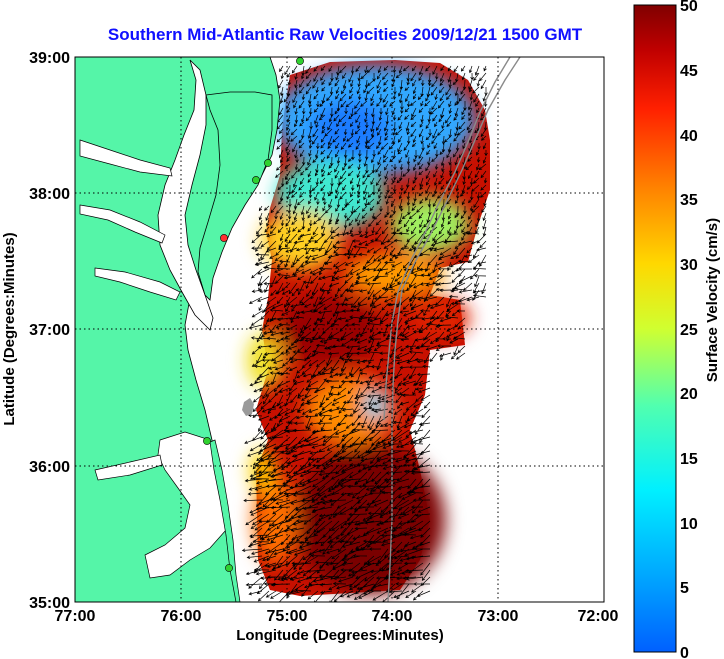 The image size is (724, 659). I want to click on chesapeake-bay, so click(185, 195).